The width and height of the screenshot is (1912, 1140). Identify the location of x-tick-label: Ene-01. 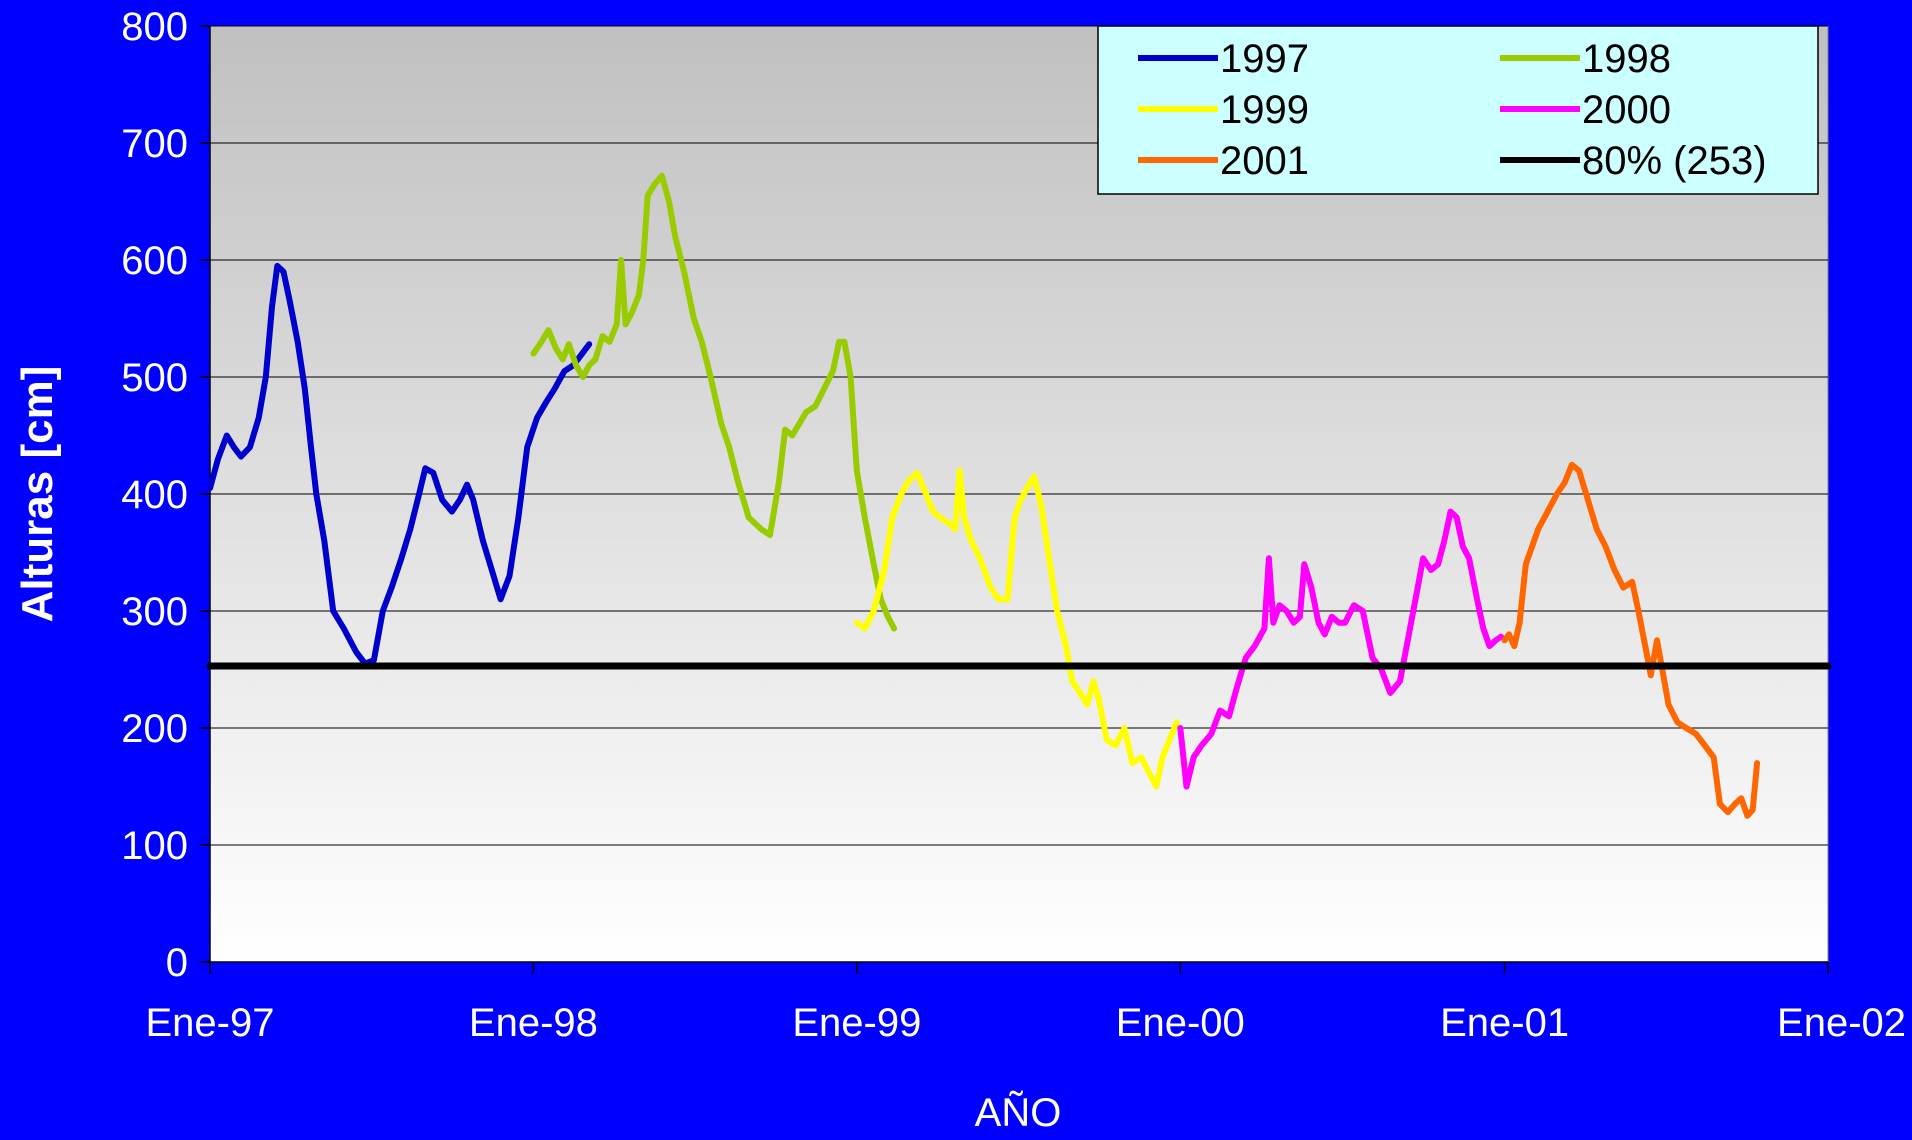
(1504, 1023).